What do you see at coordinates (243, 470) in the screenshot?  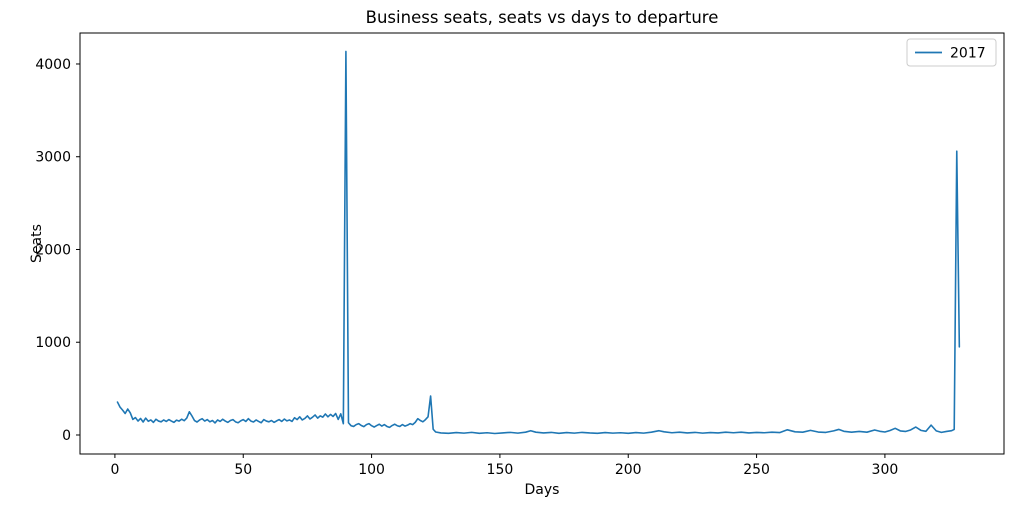 I see `x-tick-label: 50` at bounding box center [243, 470].